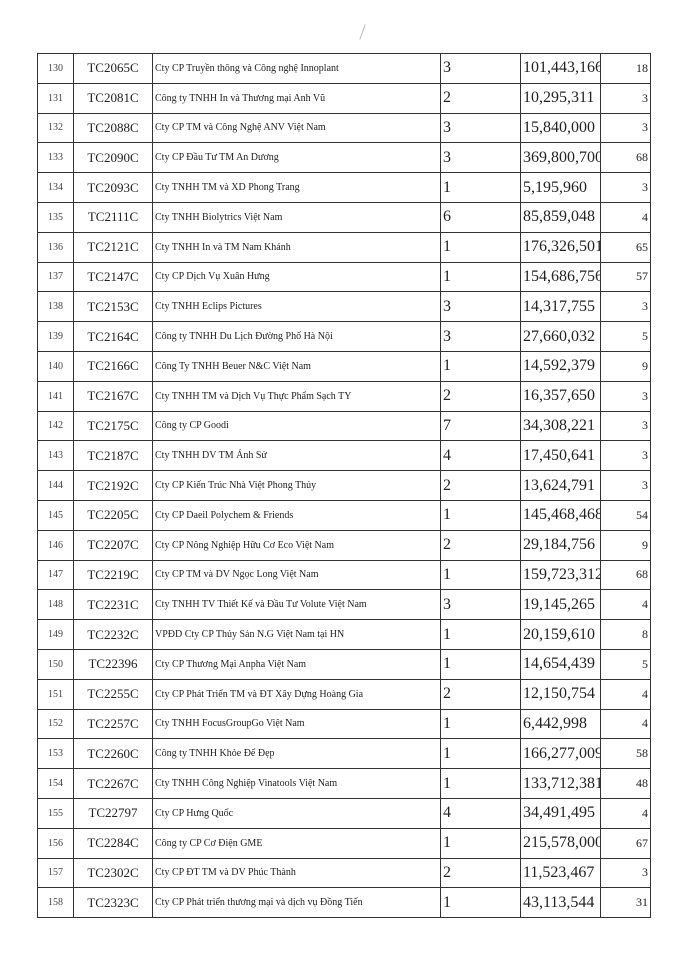 The height and width of the screenshot is (974, 687). Describe the element at coordinates (560, 336) in the screenshot. I see `amount-cell: 27,660,032` at that location.